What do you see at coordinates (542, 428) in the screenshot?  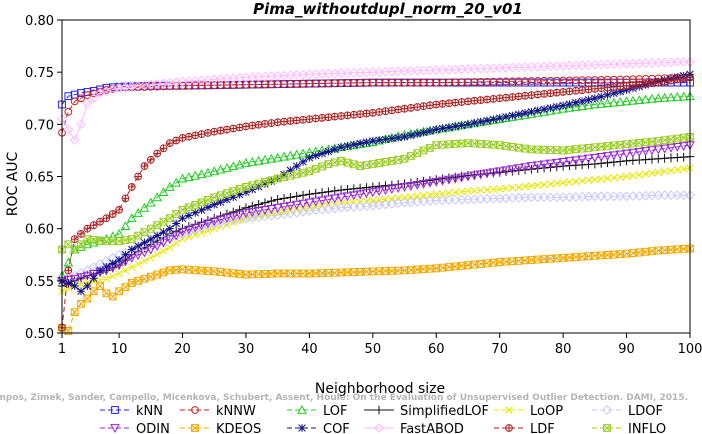 I see `legend-label: LDF` at bounding box center [542, 428].